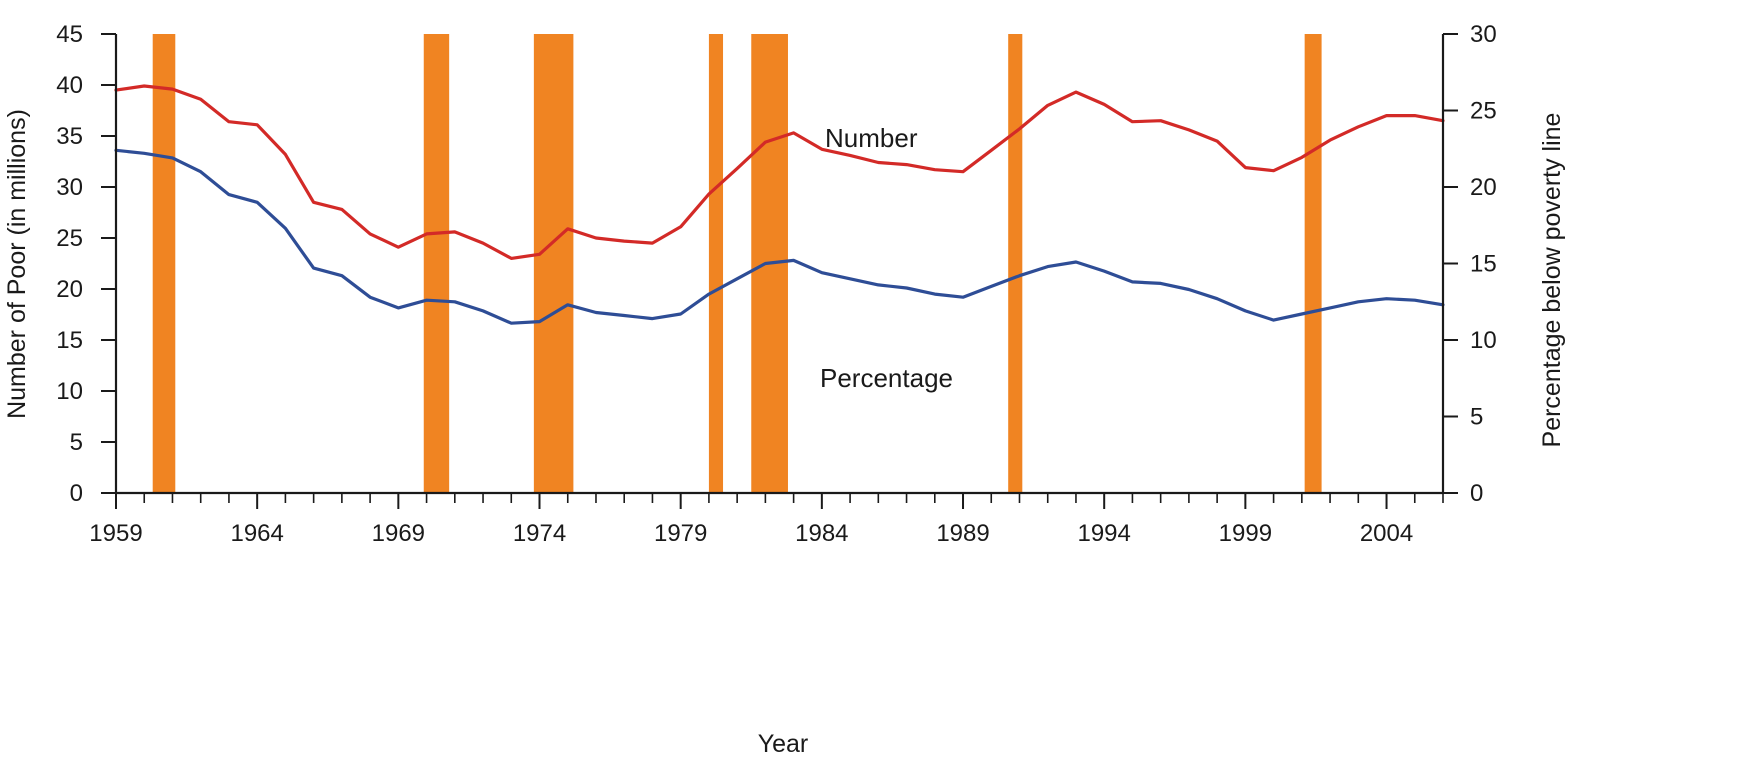  What do you see at coordinates (1483, 264) in the screenshot?
I see `y-right-tick-label-15: 15` at bounding box center [1483, 264].